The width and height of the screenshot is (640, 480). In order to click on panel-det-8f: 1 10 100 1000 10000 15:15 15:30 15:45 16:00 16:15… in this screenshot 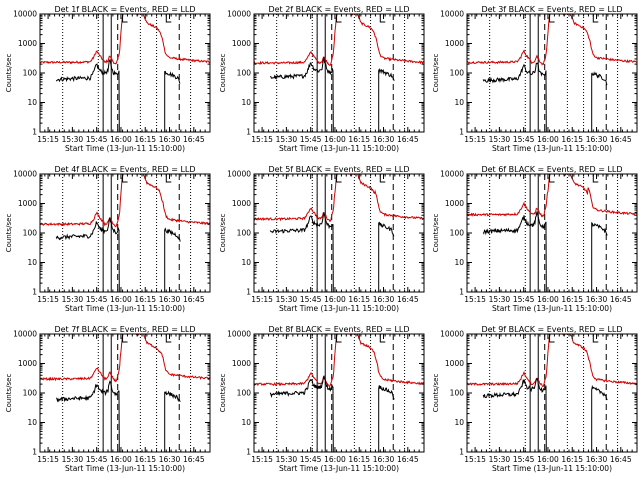, I will do `click(322, 399)`.